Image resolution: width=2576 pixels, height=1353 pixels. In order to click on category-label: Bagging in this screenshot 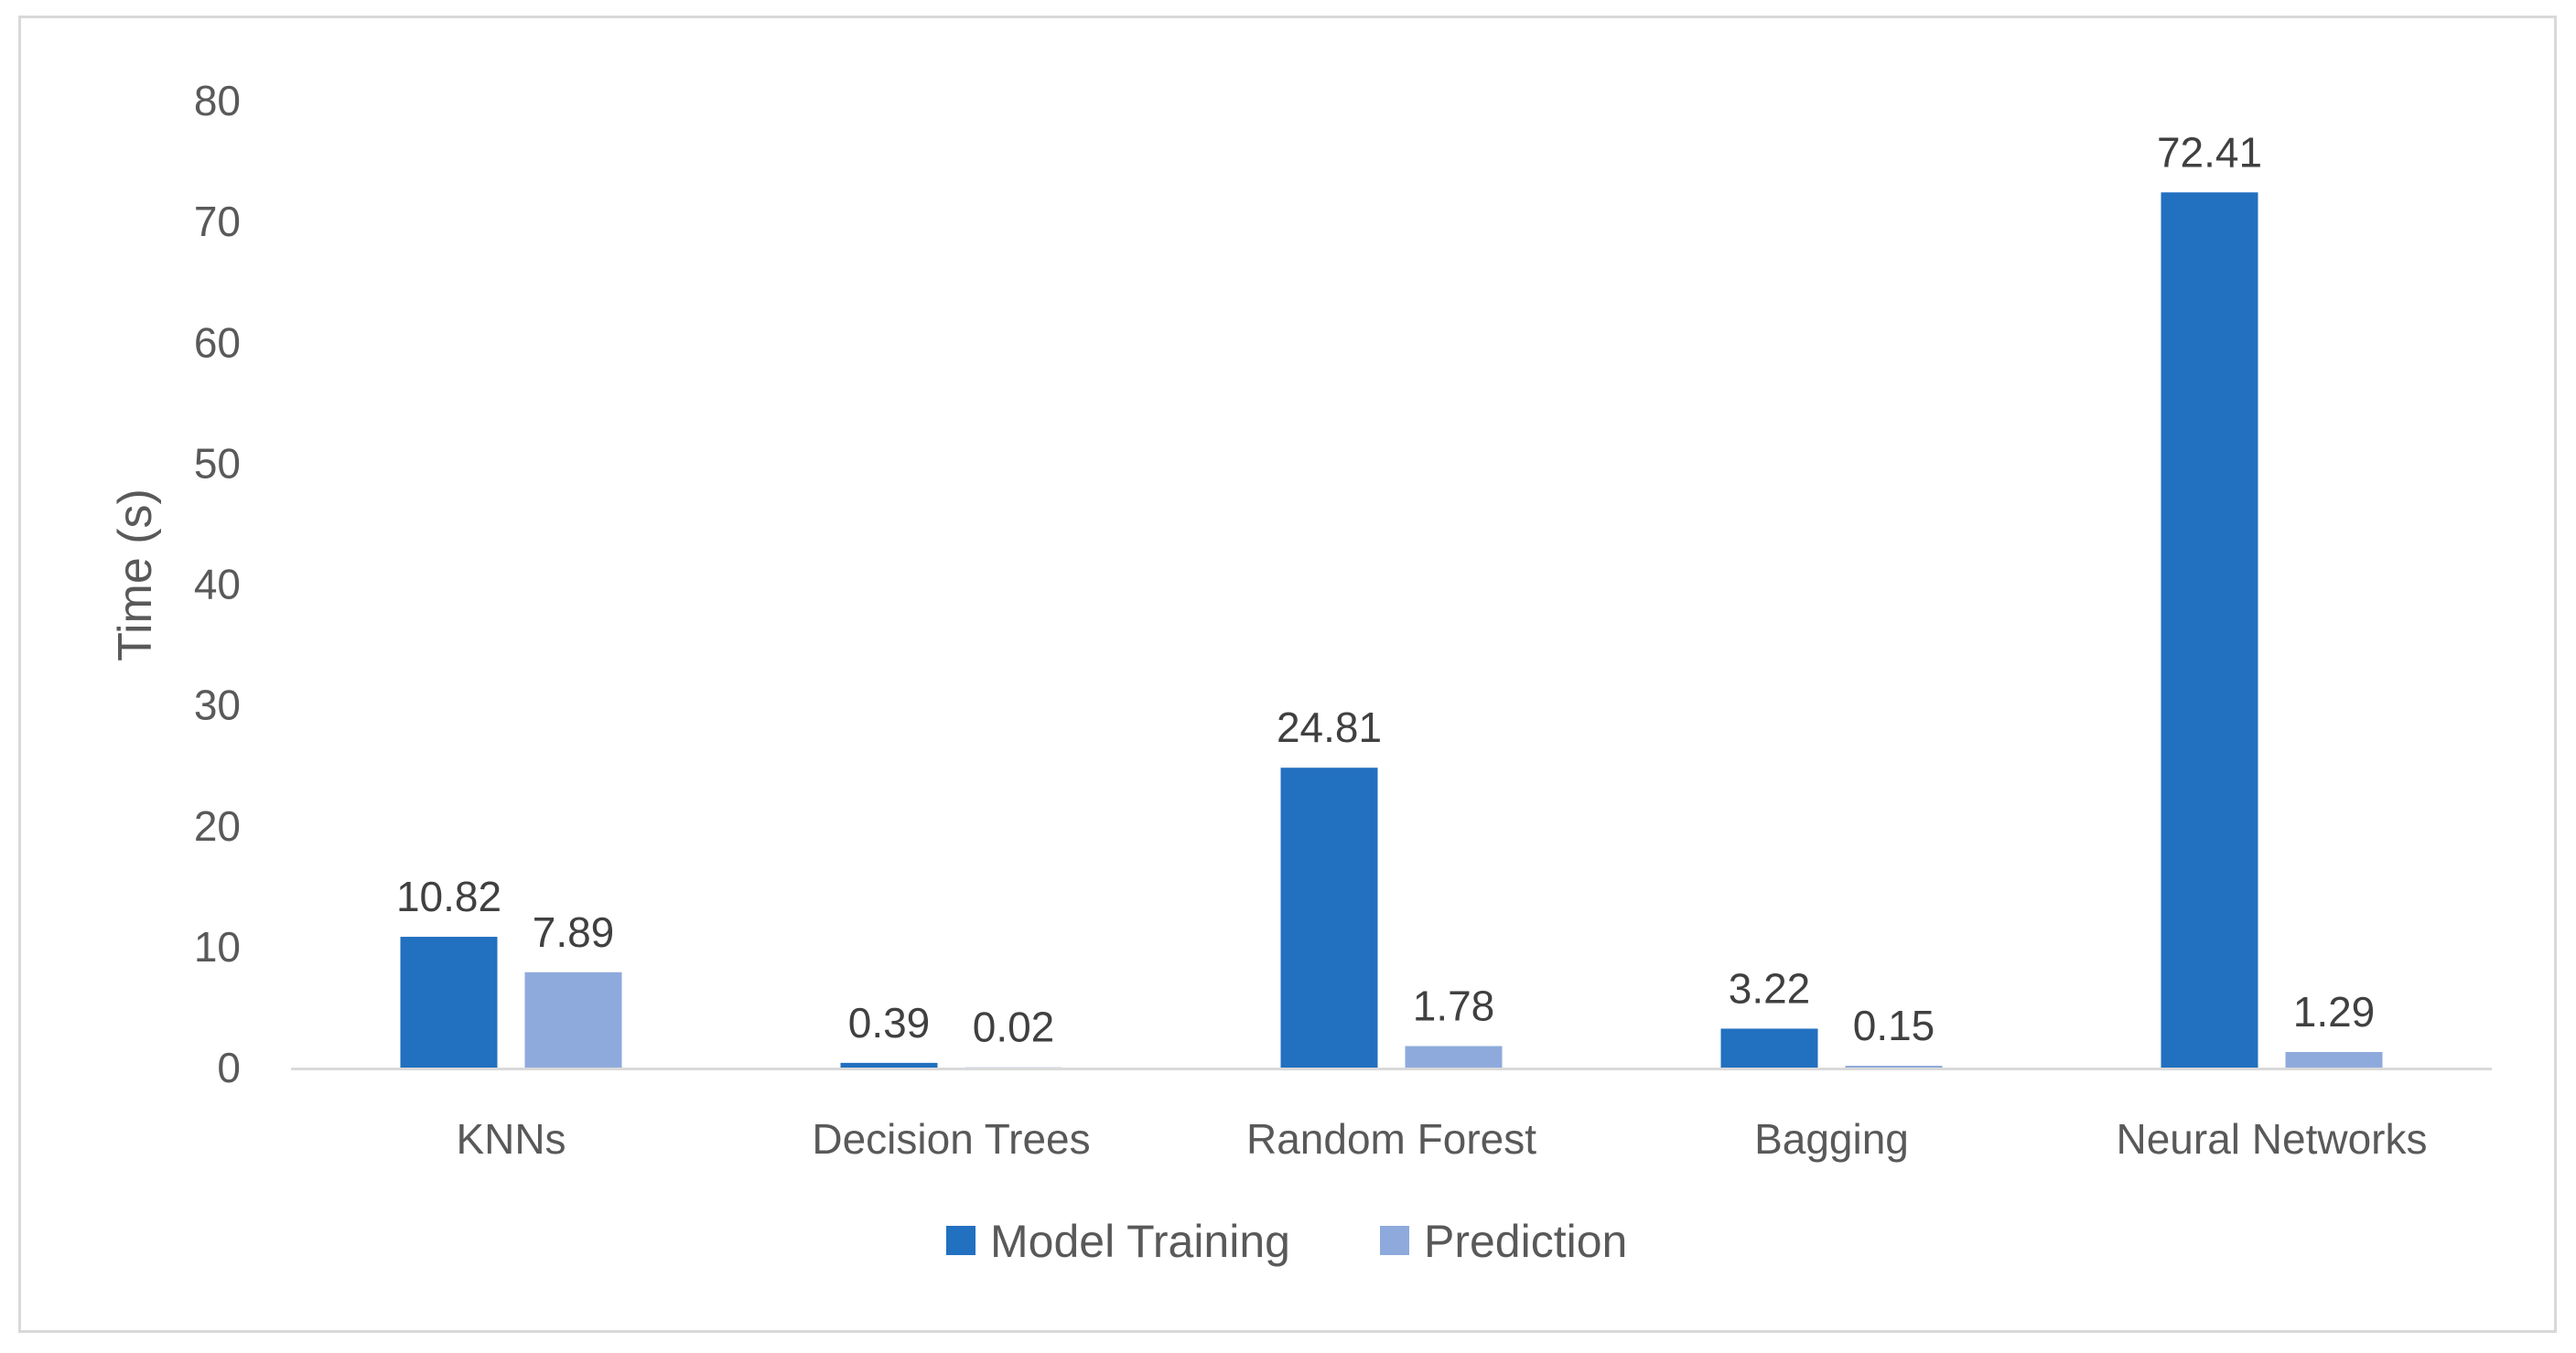, I will do `click(1832, 1139)`.